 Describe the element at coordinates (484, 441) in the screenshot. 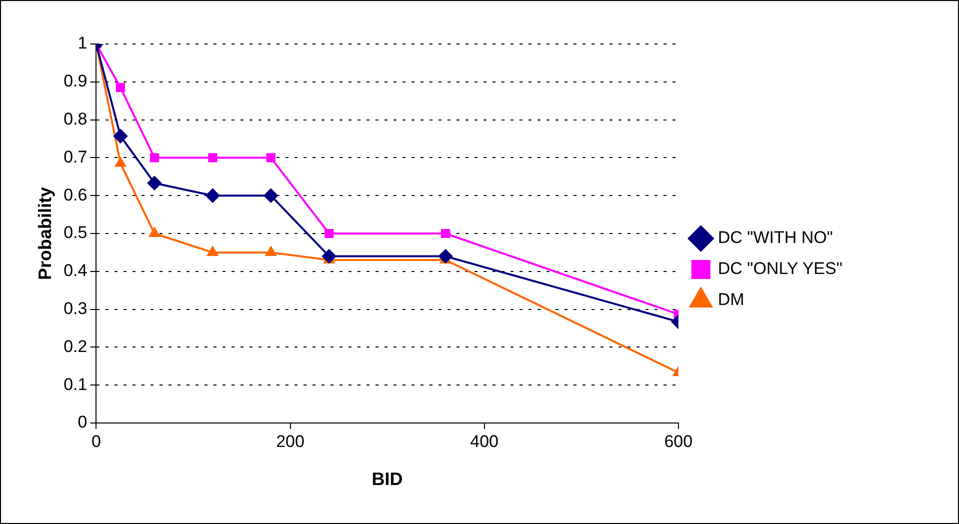

I see `x-tick-label: 400` at that location.